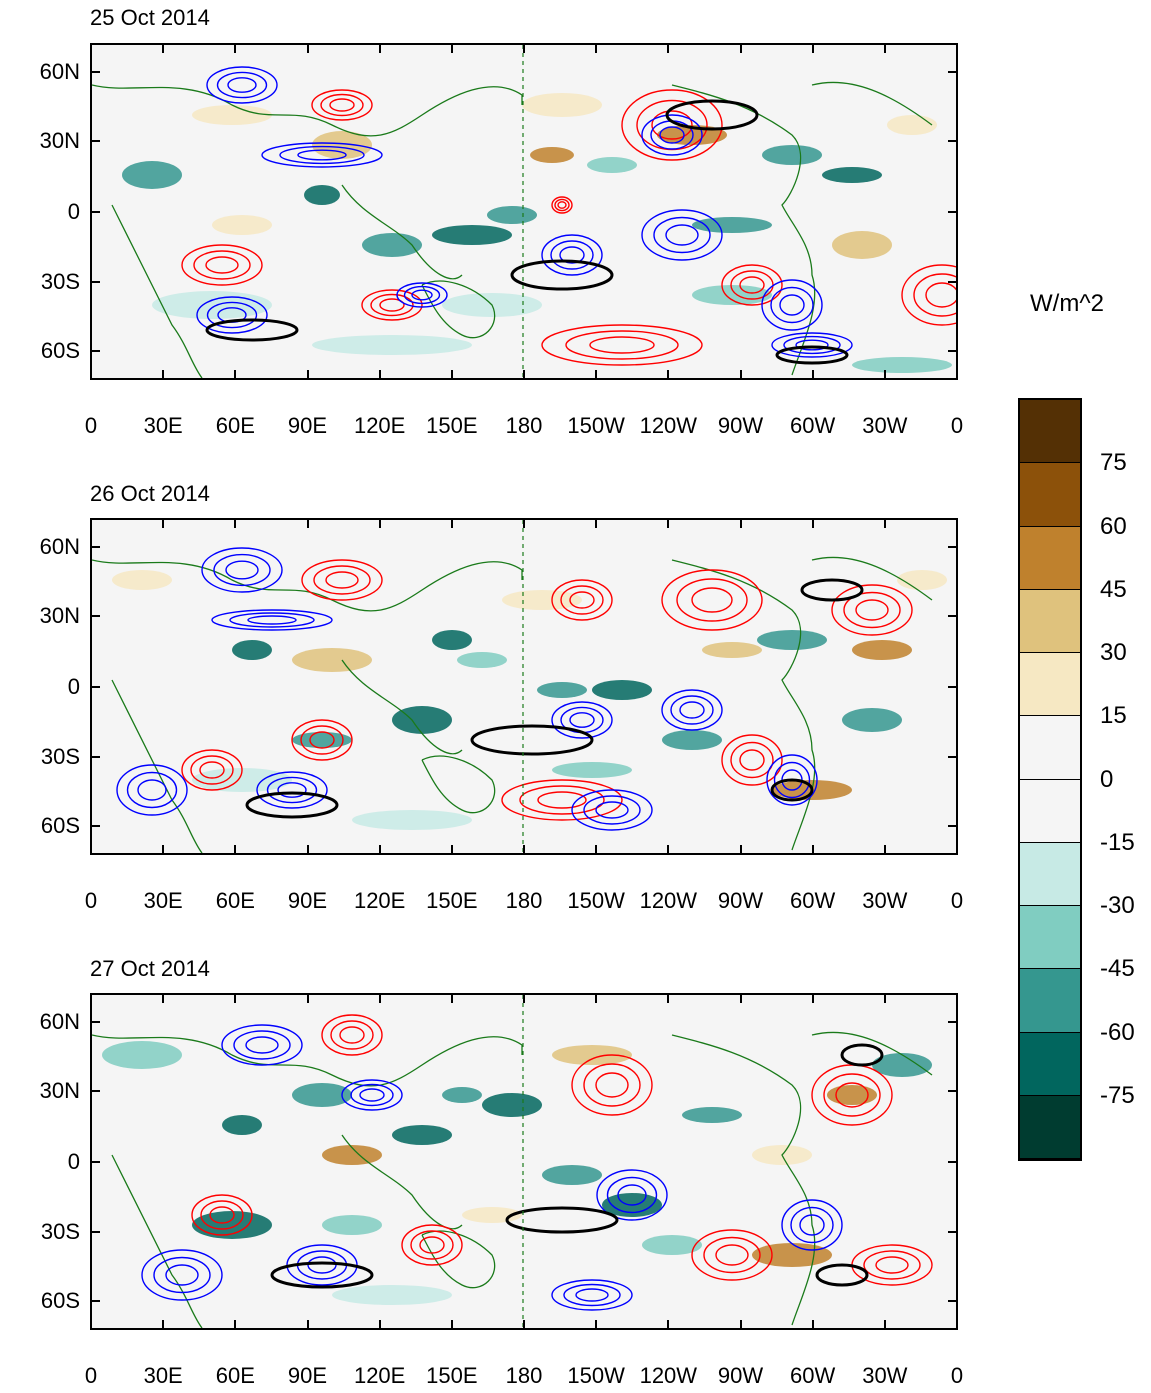 The height and width of the screenshot is (1393, 1151). I want to click on lon-tick-label: 0, so click(957, 900).